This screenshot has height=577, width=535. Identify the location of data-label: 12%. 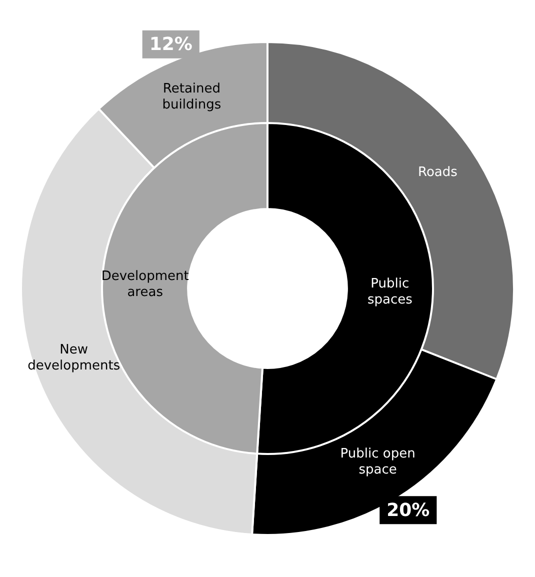
(170, 45).